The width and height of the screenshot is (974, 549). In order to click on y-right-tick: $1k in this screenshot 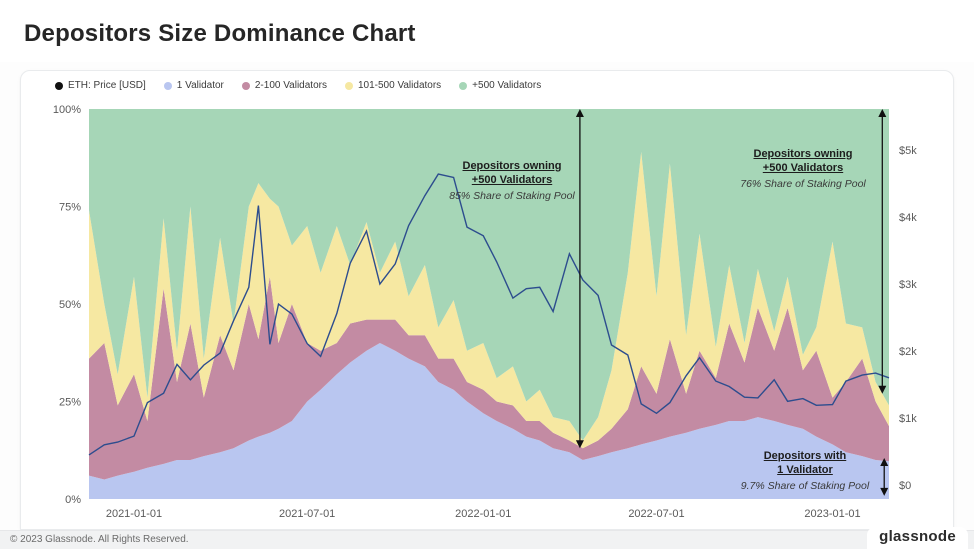, I will do `click(908, 419)`.